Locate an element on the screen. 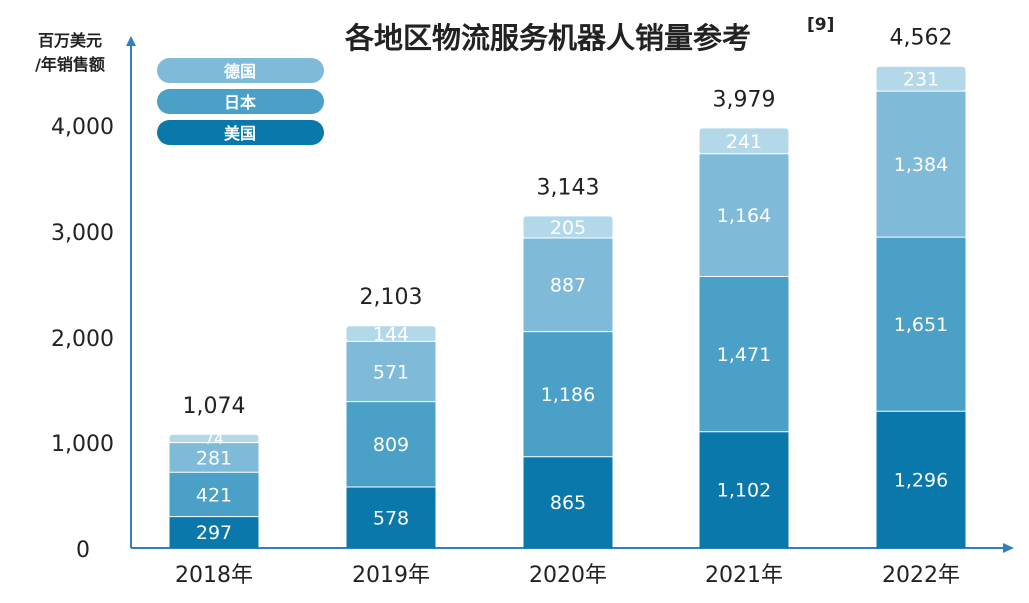 The image size is (1029, 603). y-ticks: 0 1,000 2,000 3,000 4,000 is located at coordinates (82, 339).